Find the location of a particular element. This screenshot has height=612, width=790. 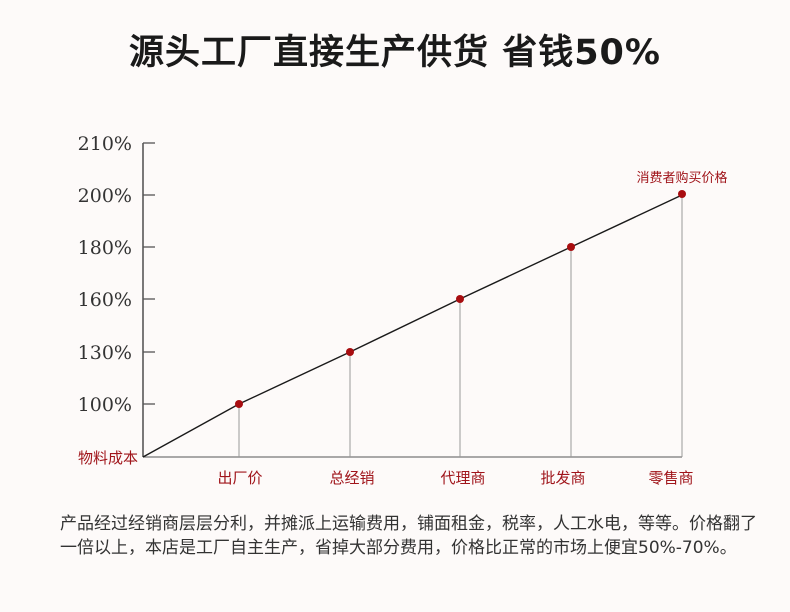

x-tick-label: 总经销 is located at coordinates (351, 478).